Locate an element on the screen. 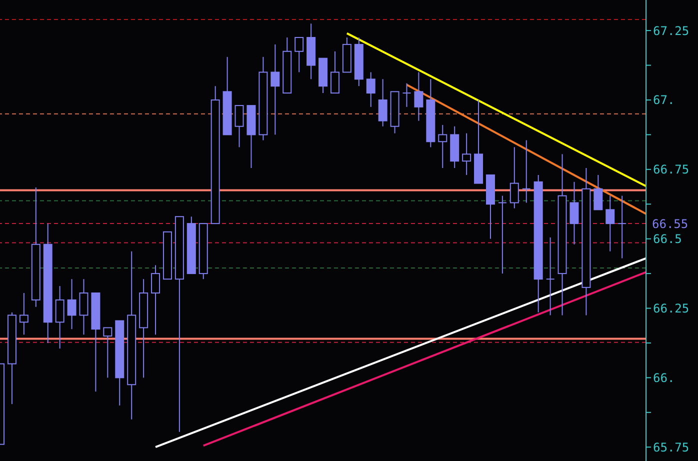  y-tick-label: 67.25 is located at coordinates (671, 31).